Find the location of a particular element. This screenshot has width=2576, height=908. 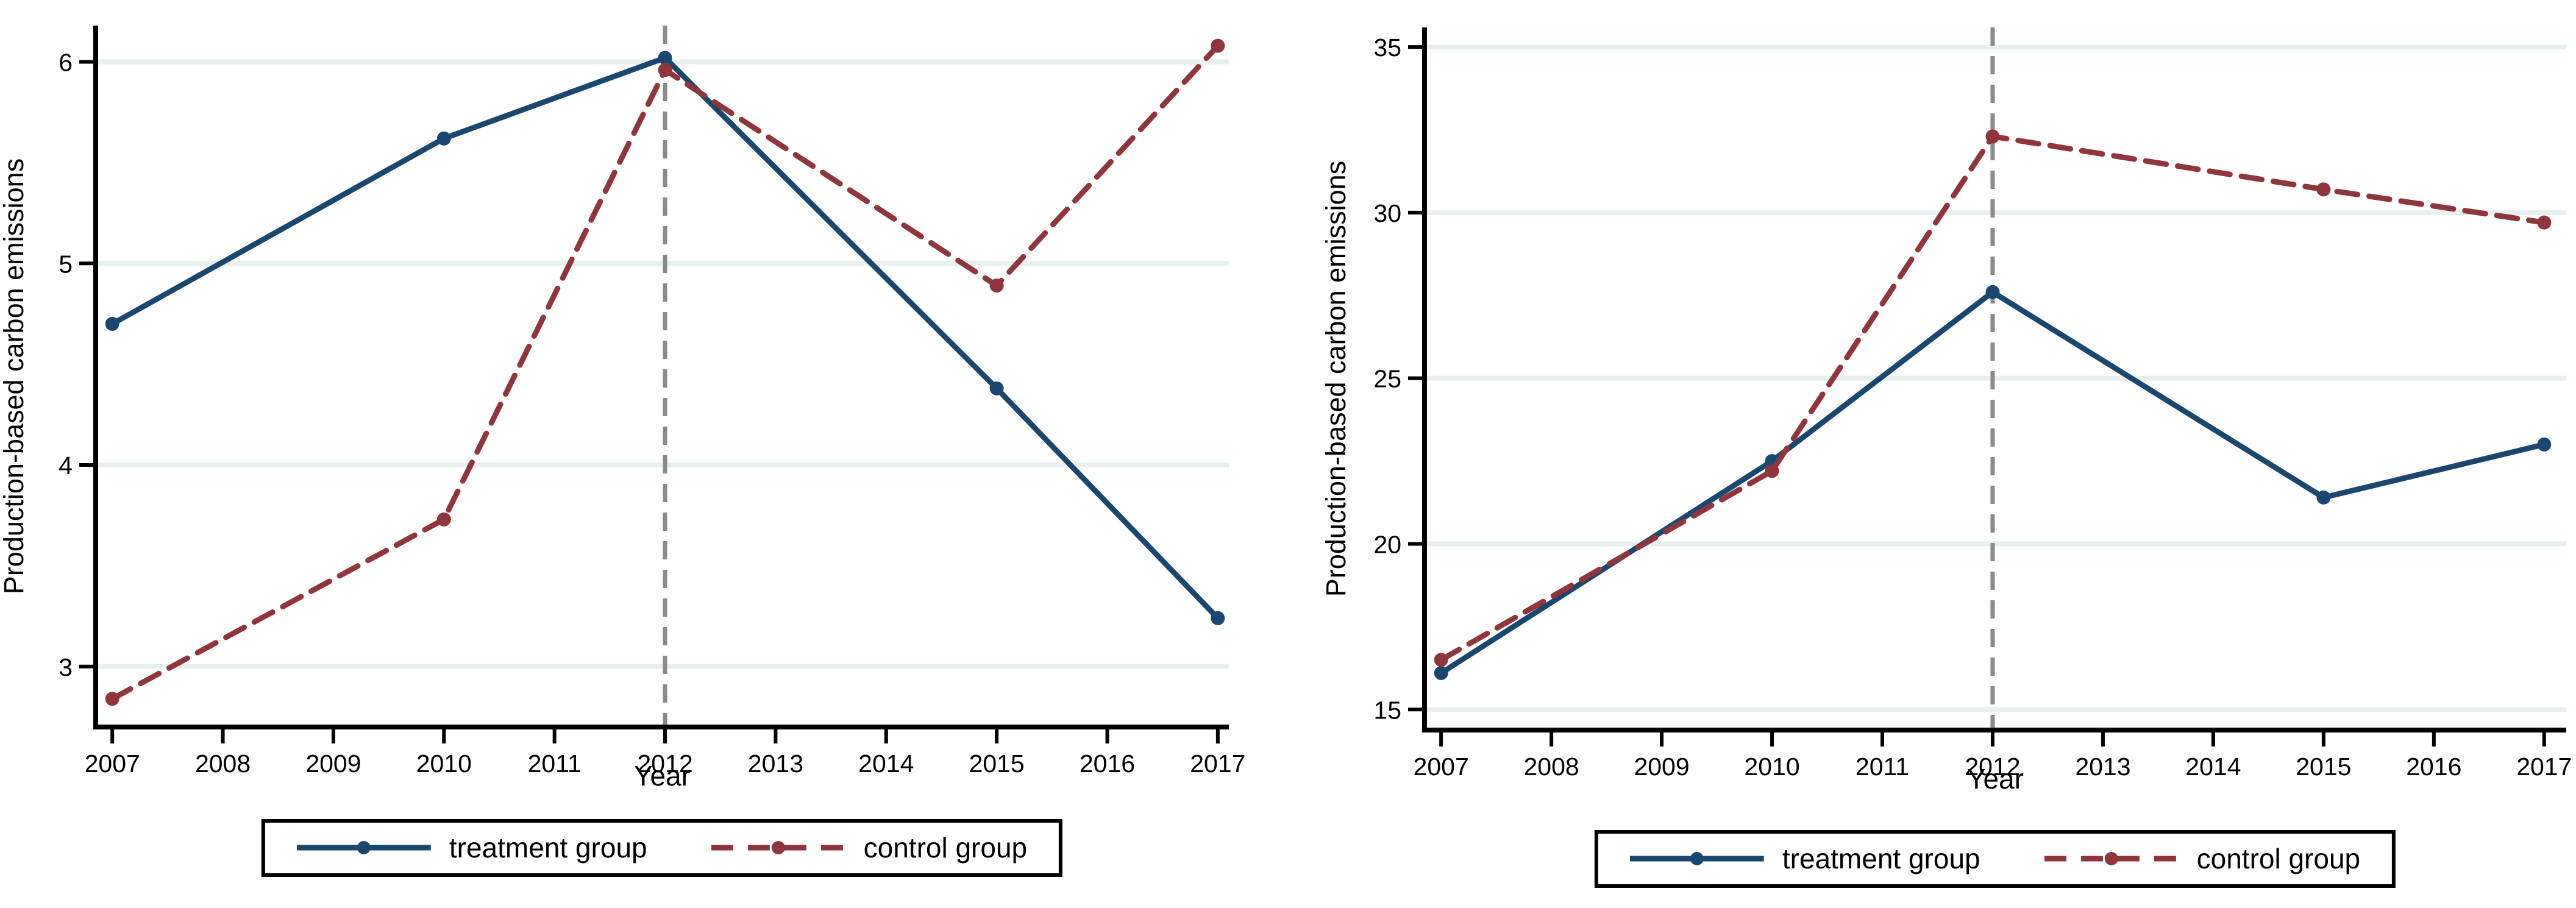

y-tick-label-15: 15 is located at coordinates (1387, 710).